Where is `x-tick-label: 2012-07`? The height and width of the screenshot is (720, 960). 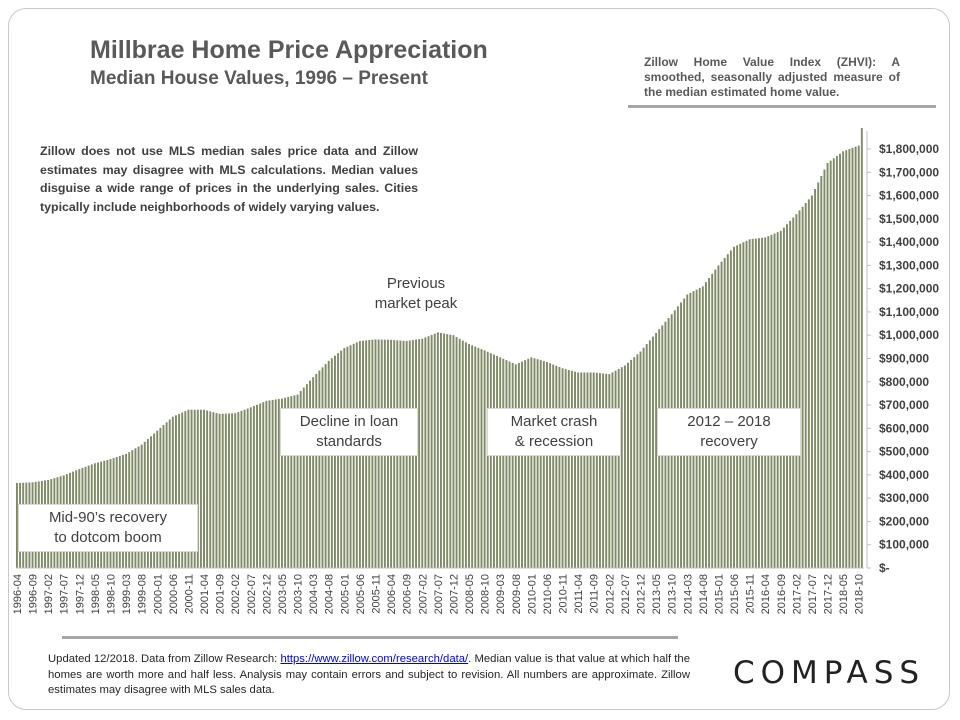
x-tick-label: 2012-07 is located at coordinates (626, 594).